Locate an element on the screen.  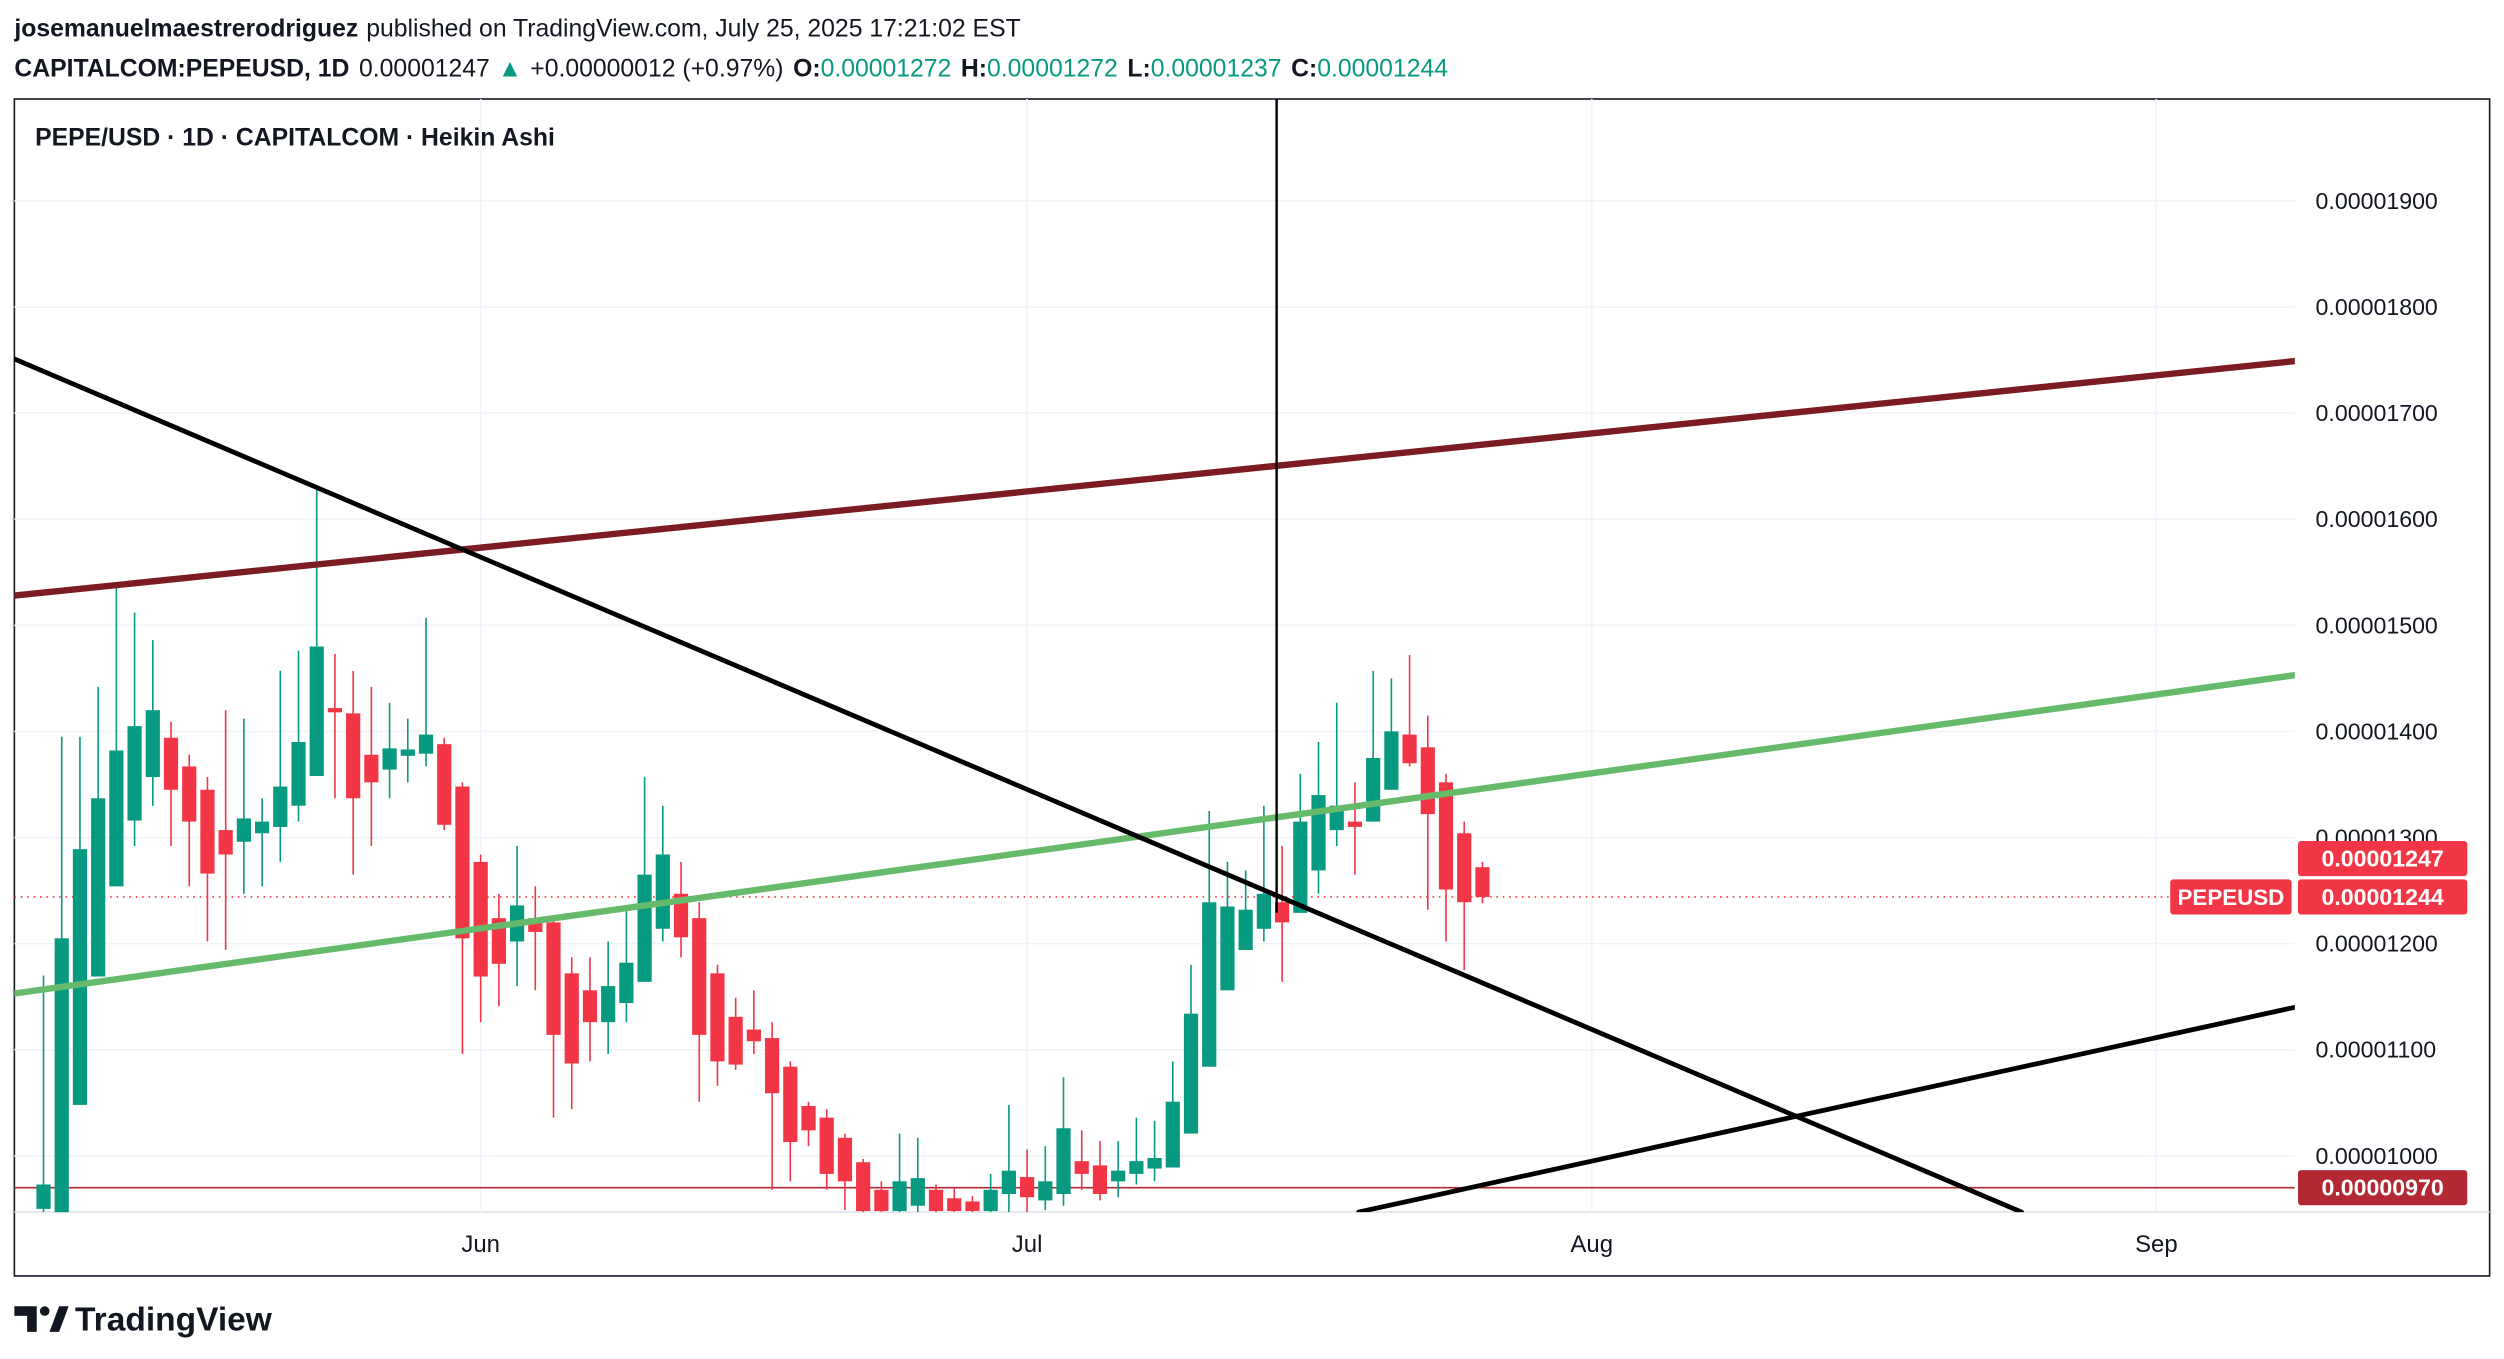
change-arrow: ▲ is located at coordinates (510, 69).